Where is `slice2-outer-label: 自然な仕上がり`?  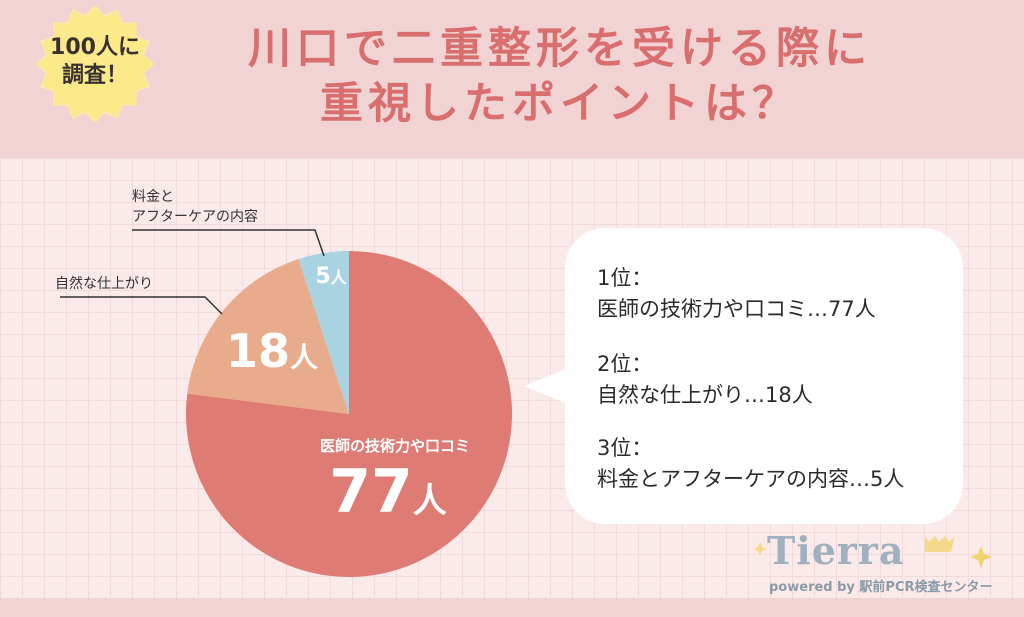
slice2-outer-label: 自然な仕上がり is located at coordinates (104, 284).